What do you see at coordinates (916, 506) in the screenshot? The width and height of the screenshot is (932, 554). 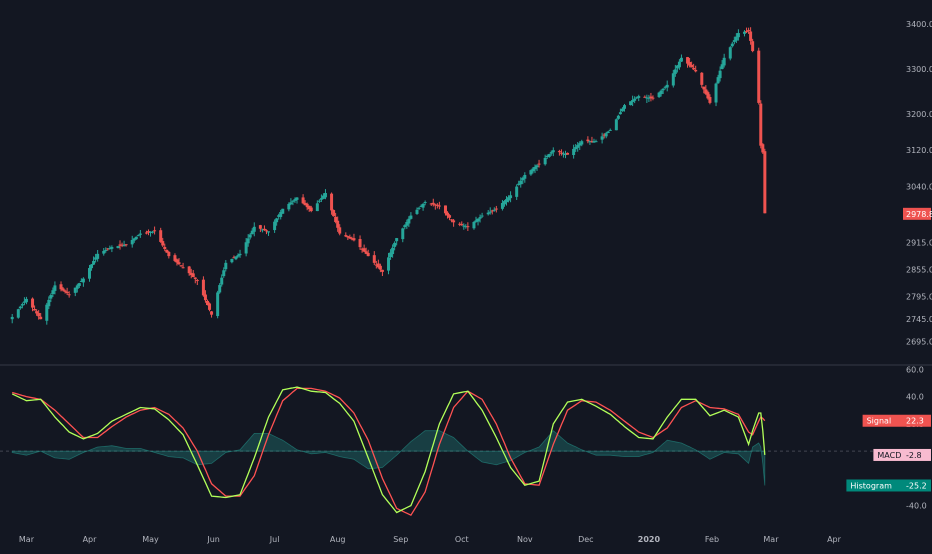 I see `macd-axis-label: -40.0` at bounding box center [916, 506].